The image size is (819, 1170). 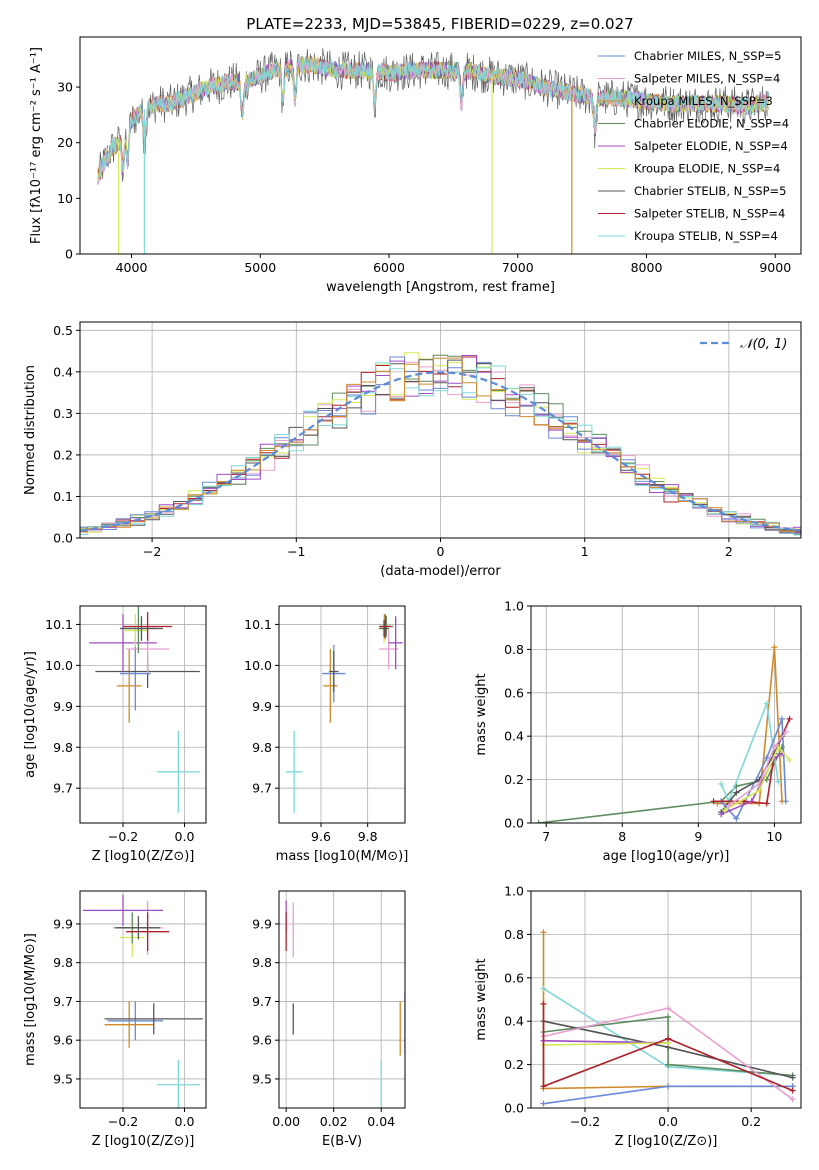 I want to click on x-tick-label: 2, so click(x=729, y=551).